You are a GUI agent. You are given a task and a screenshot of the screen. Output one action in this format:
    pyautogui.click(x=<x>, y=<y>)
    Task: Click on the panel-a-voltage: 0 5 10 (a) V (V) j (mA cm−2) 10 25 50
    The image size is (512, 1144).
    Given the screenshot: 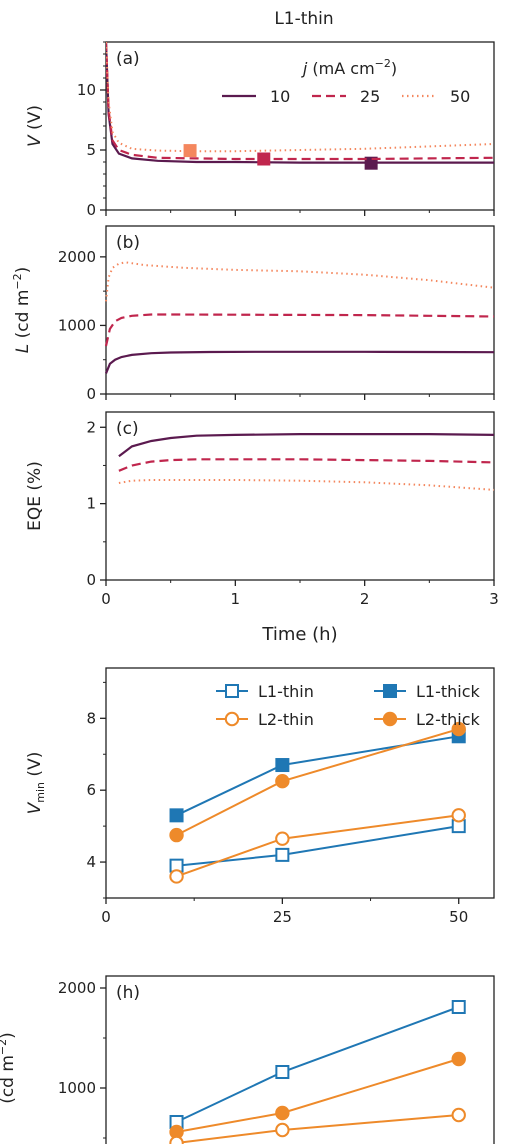 What is the action you would take?
    pyautogui.click(x=260, y=130)
    